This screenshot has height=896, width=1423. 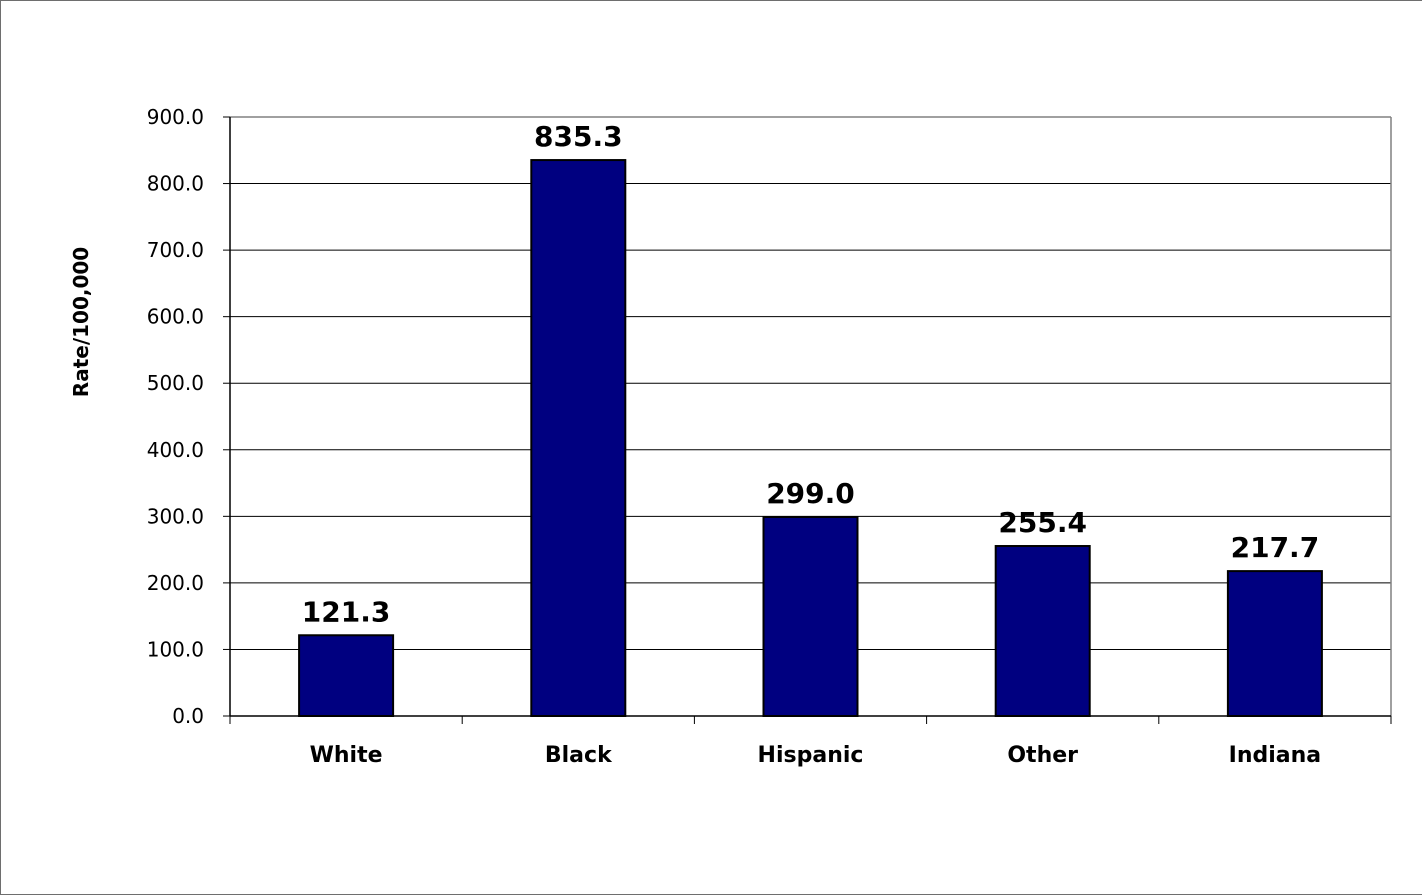 I want to click on y-tick-label: 900.0, so click(x=175, y=117).